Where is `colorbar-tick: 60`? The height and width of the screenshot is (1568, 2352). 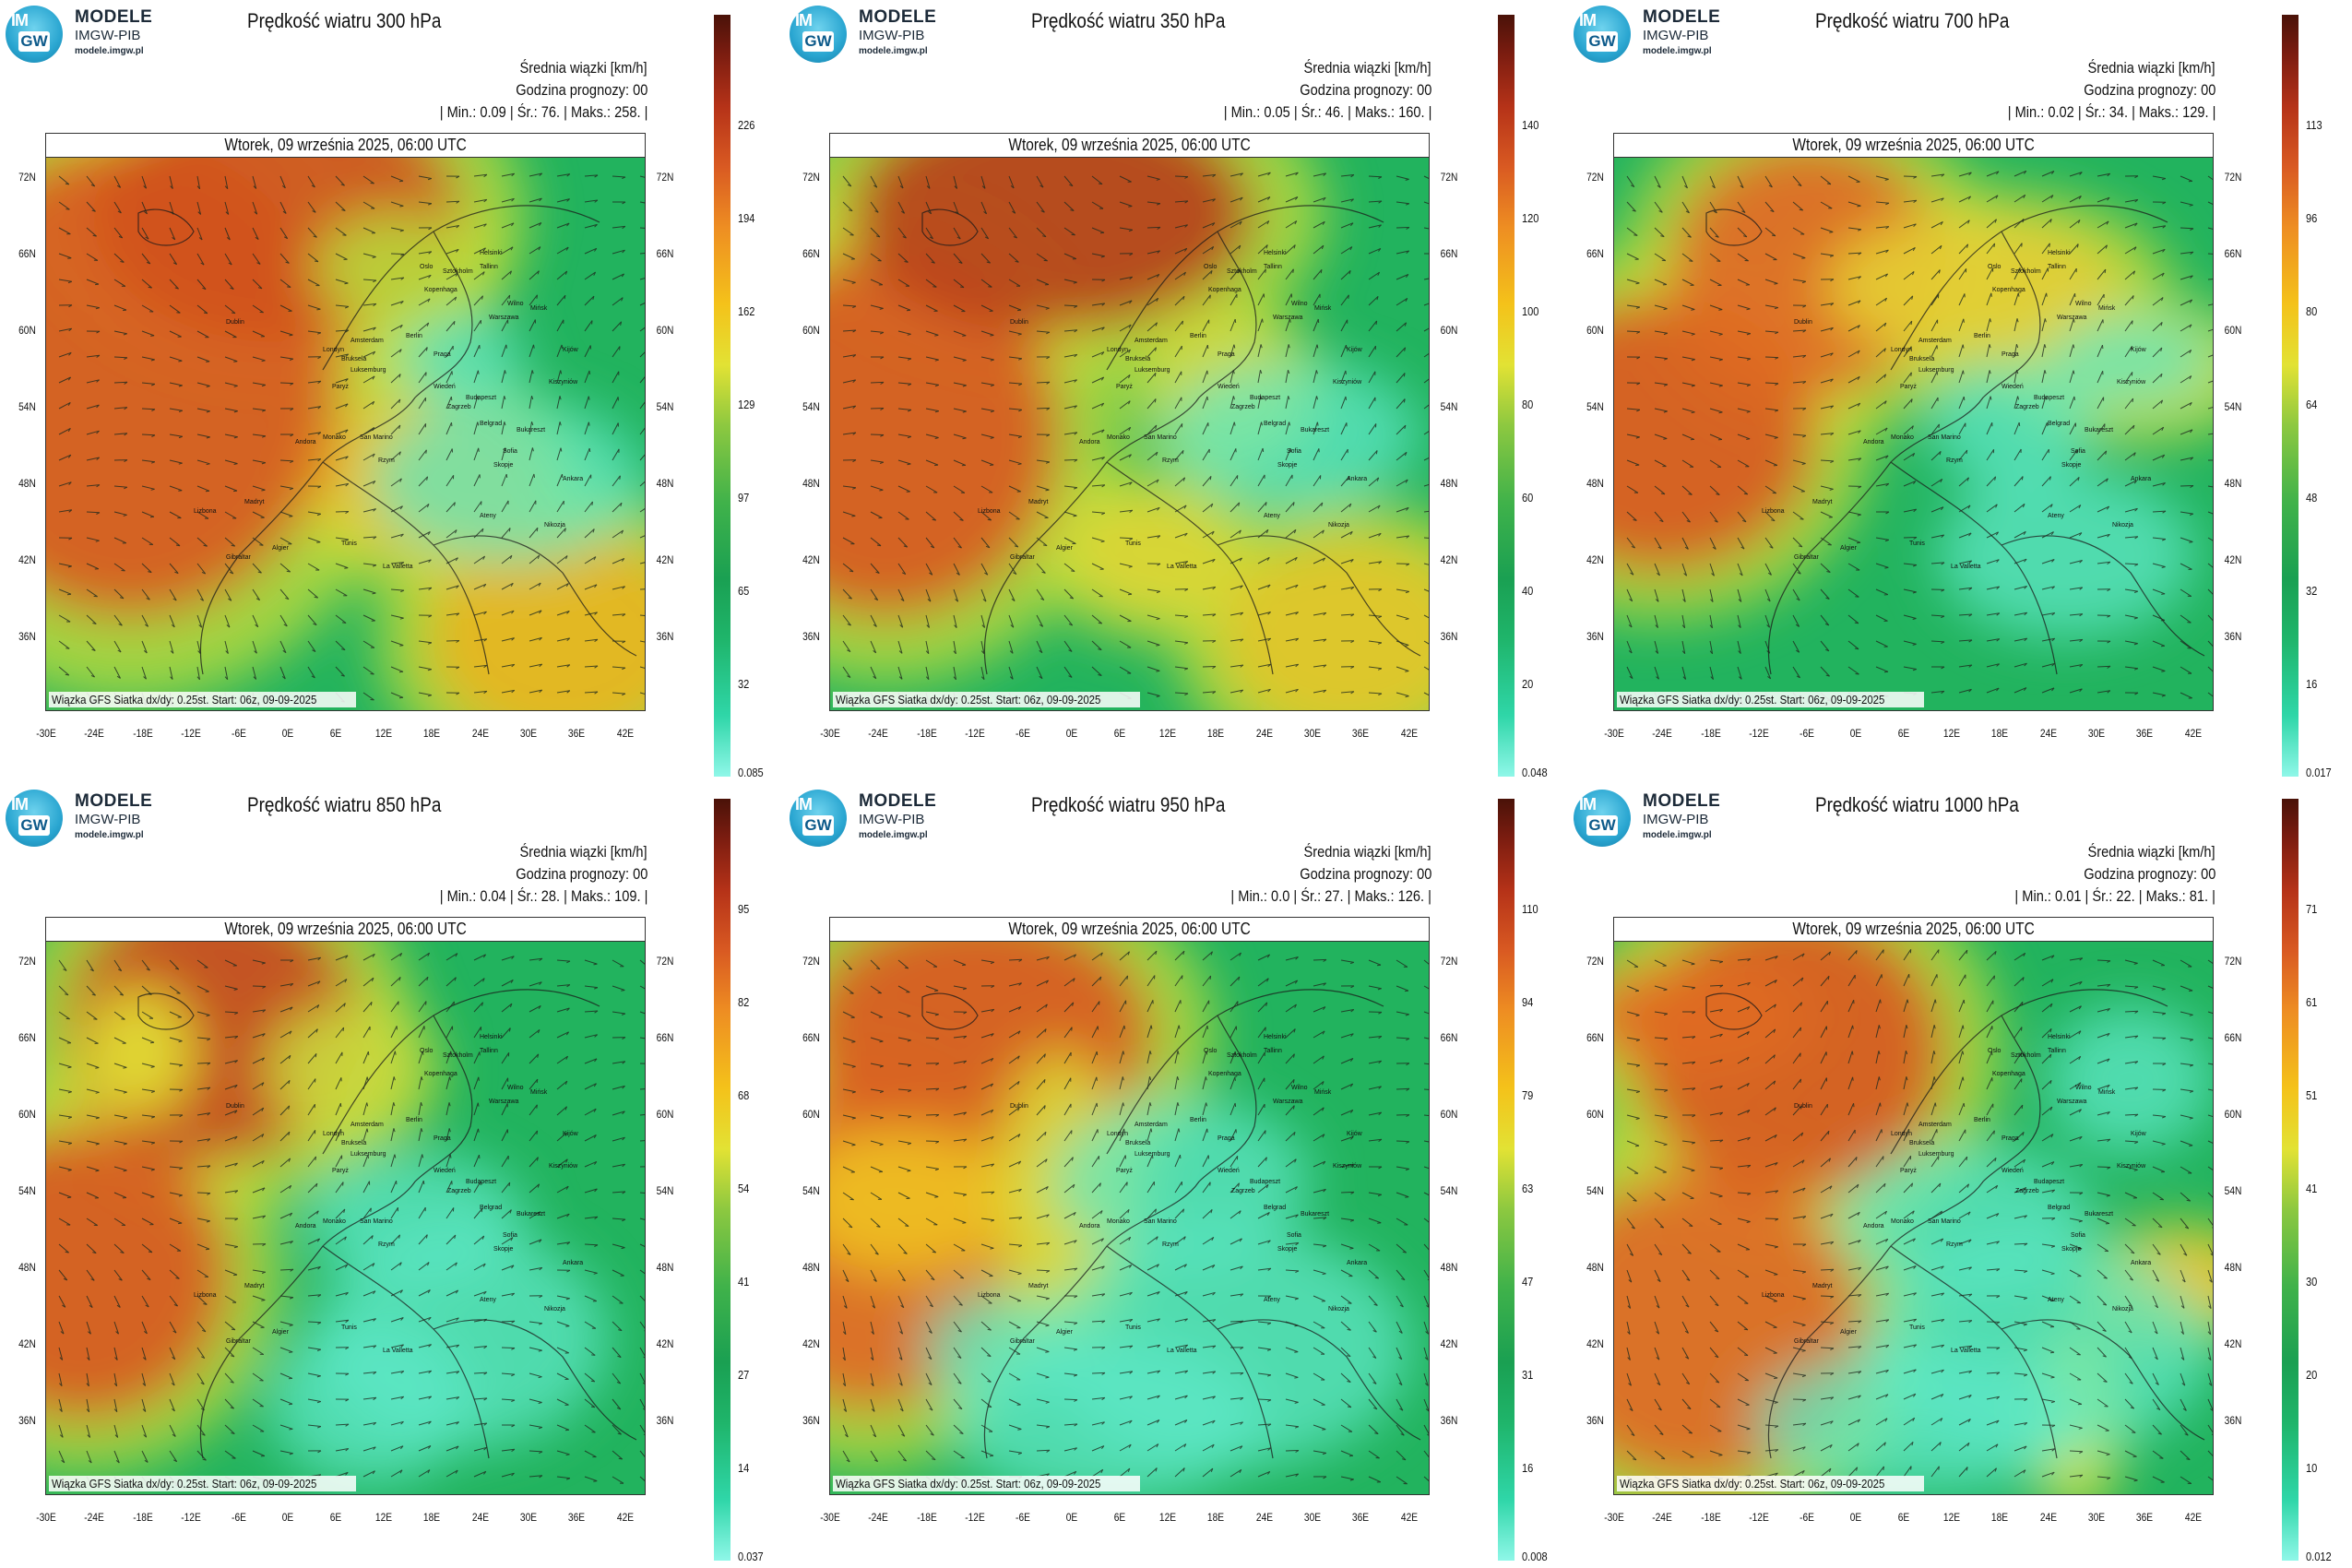 colorbar-tick: 60 is located at coordinates (1528, 498).